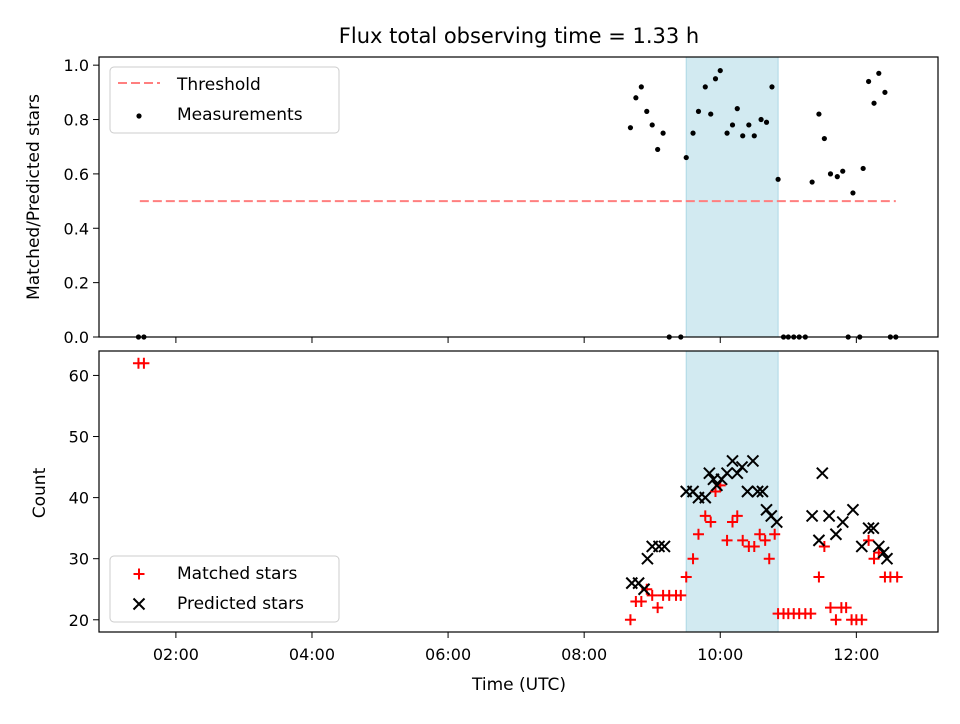  Describe the element at coordinates (34, 197) in the screenshot. I see `top-panel-y-axis-label: Matched/Predicted stars` at that location.